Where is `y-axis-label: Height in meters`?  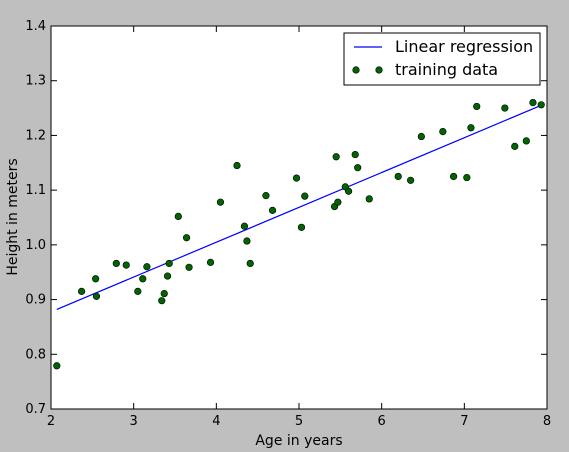
y-axis-label: Height in meters is located at coordinates (13, 216).